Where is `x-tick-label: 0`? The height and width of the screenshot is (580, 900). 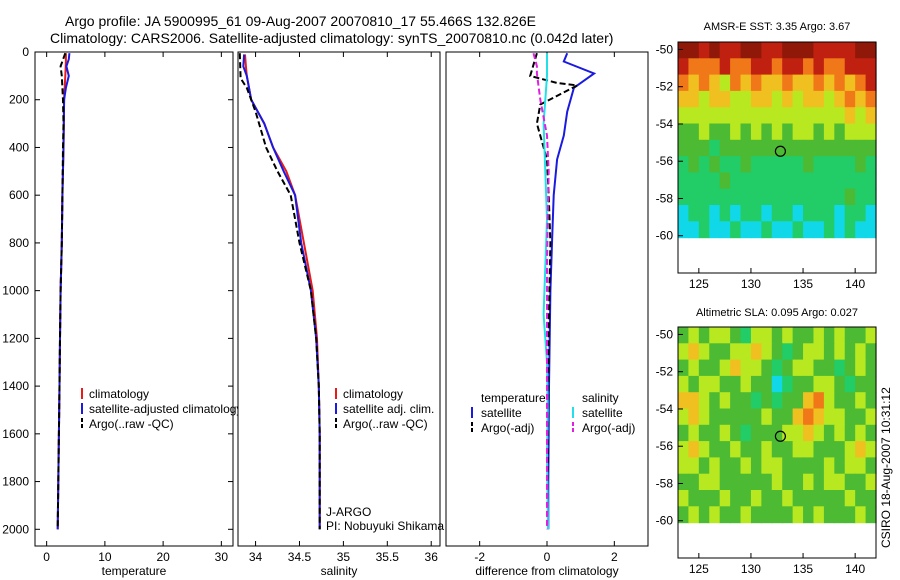
x-tick-label: 0 is located at coordinates (46, 557).